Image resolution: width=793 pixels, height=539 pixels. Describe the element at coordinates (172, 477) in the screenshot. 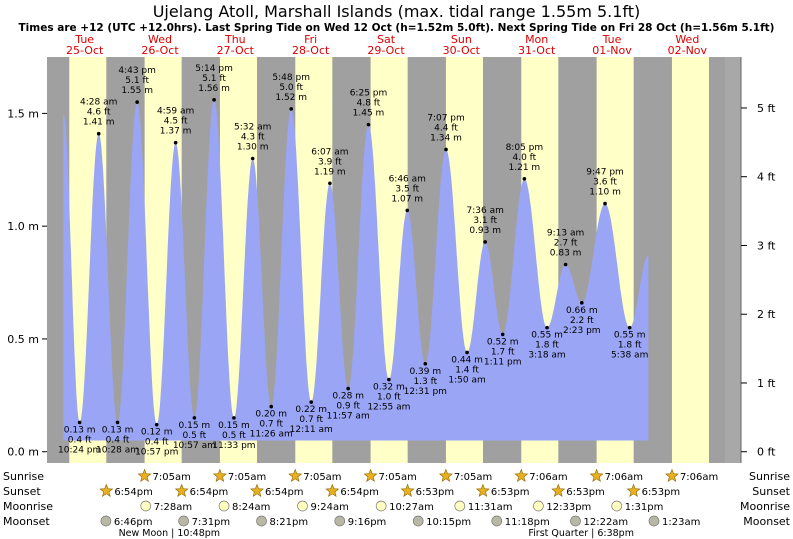

I see `sunrise-time: 7:05am` at that location.